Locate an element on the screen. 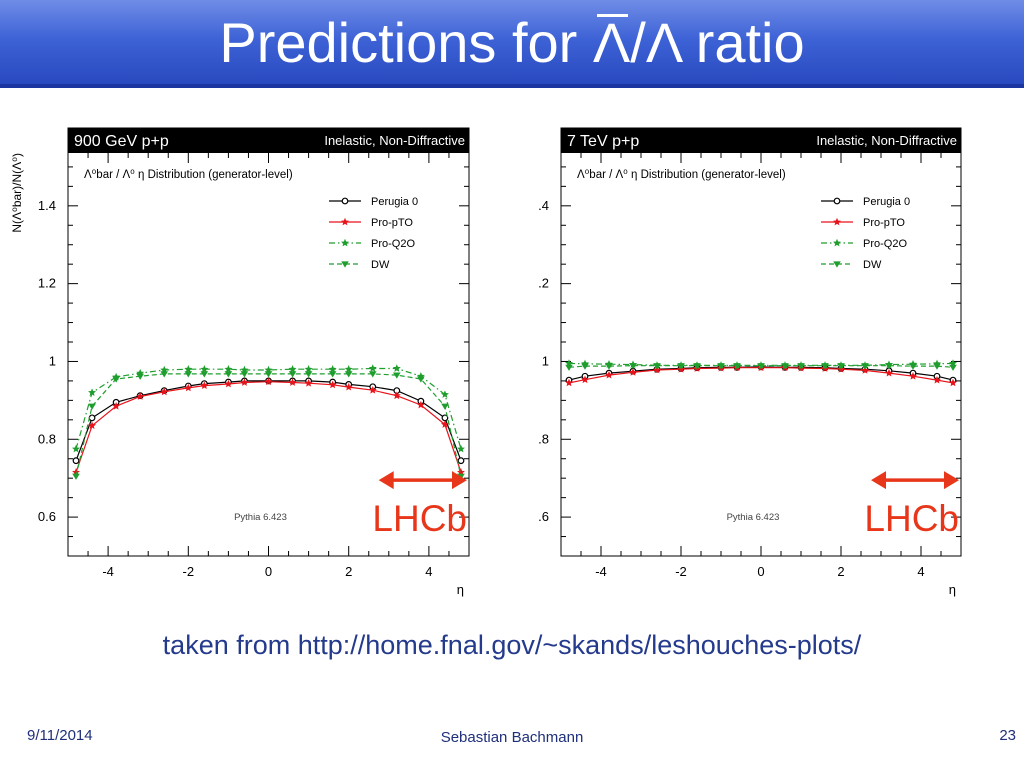 The height and width of the screenshot is (768, 1024). chart-header-left: 900 GeV p+p is located at coordinates (121, 141).